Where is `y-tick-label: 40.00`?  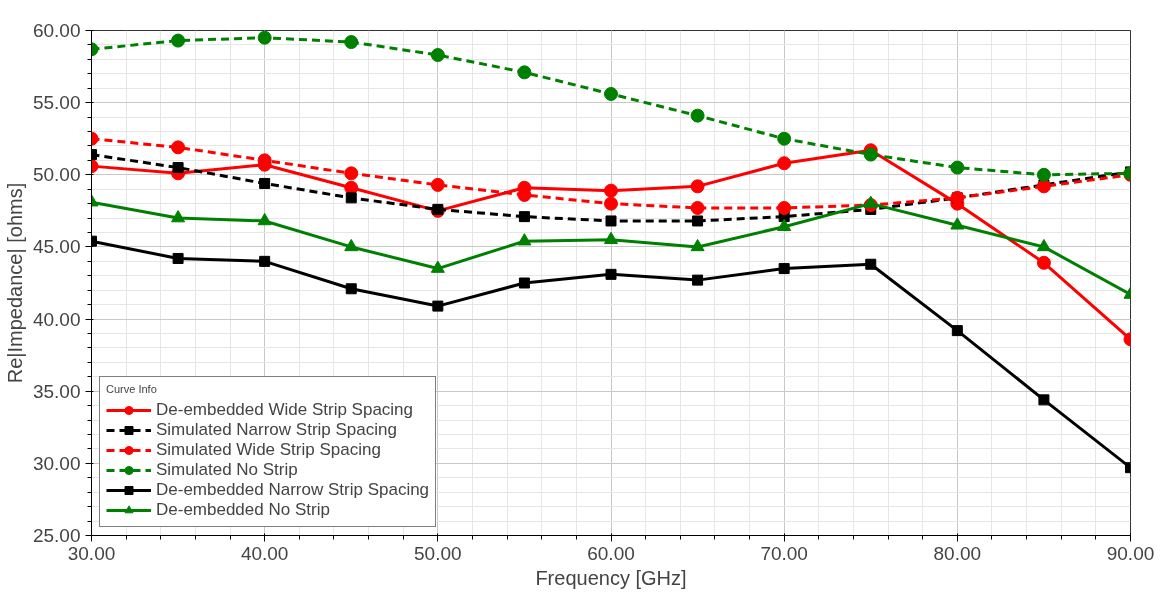
y-tick-label: 40.00 is located at coordinates (56, 319).